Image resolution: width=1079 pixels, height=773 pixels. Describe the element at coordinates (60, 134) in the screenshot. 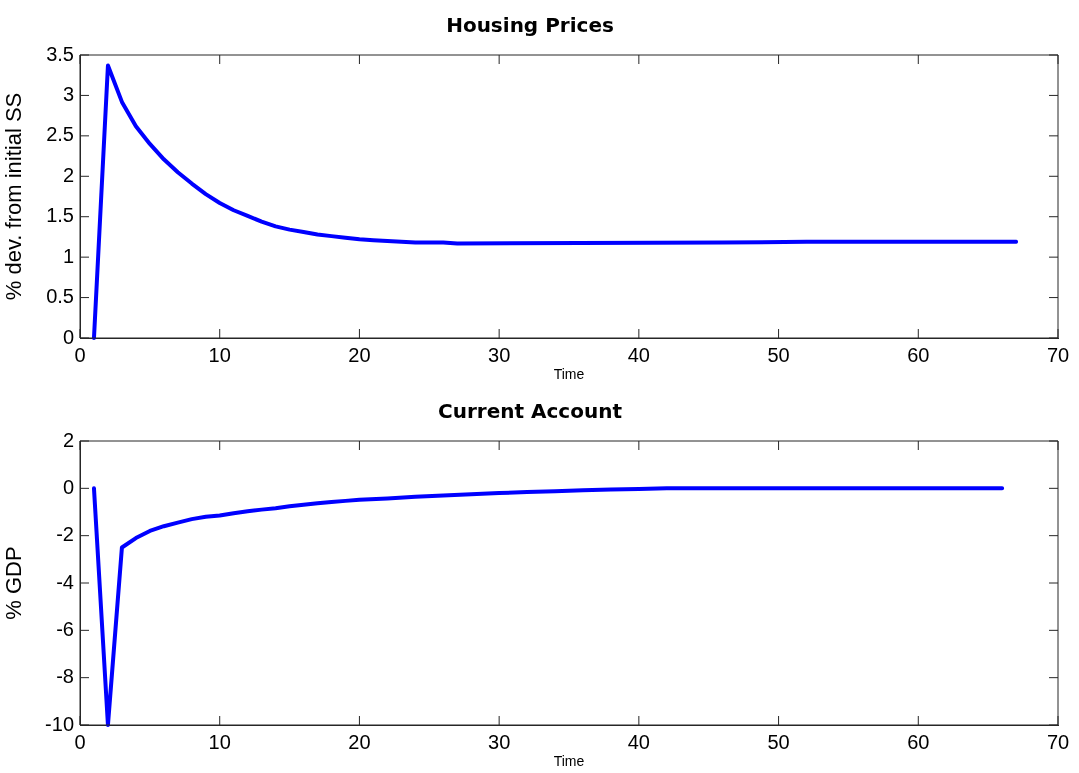

I see `y-tick-label: 2.5` at that location.